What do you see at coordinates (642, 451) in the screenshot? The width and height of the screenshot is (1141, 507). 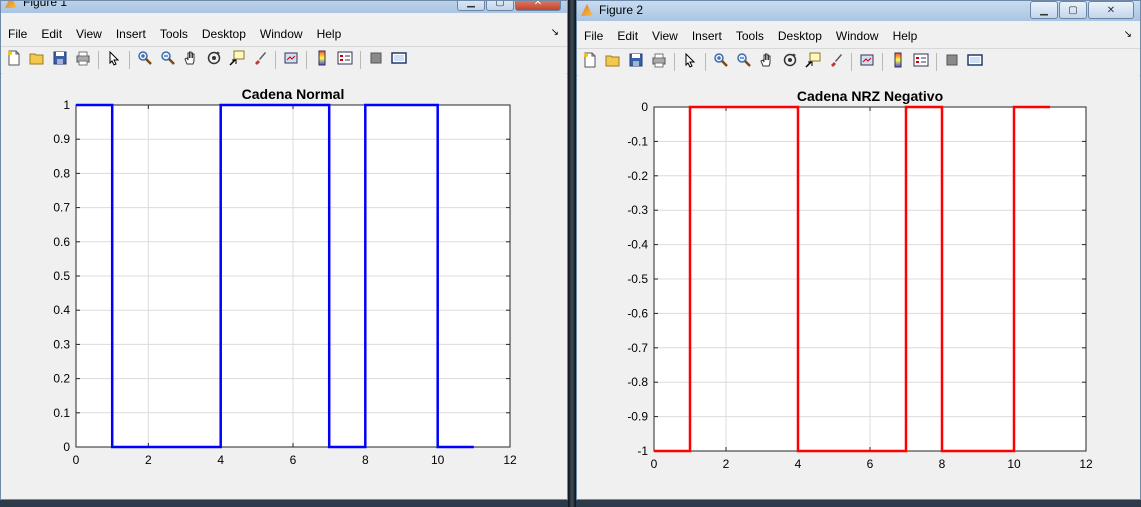 I see `y-tick-label: -1` at bounding box center [642, 451].